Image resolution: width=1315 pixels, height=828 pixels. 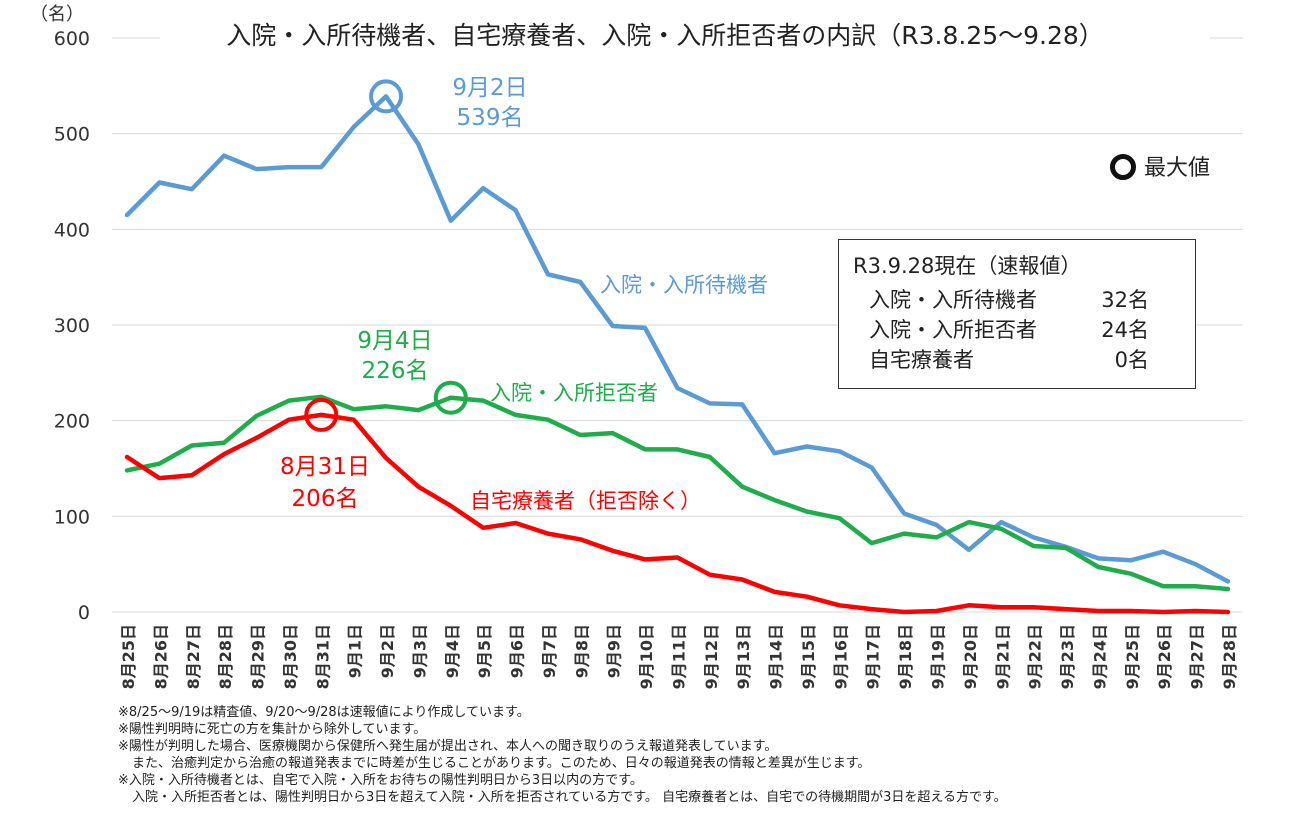 What do you see at coordinates (386, 255) in the screenshot?
I see `peak-markers` at bounding box center [386, 255].